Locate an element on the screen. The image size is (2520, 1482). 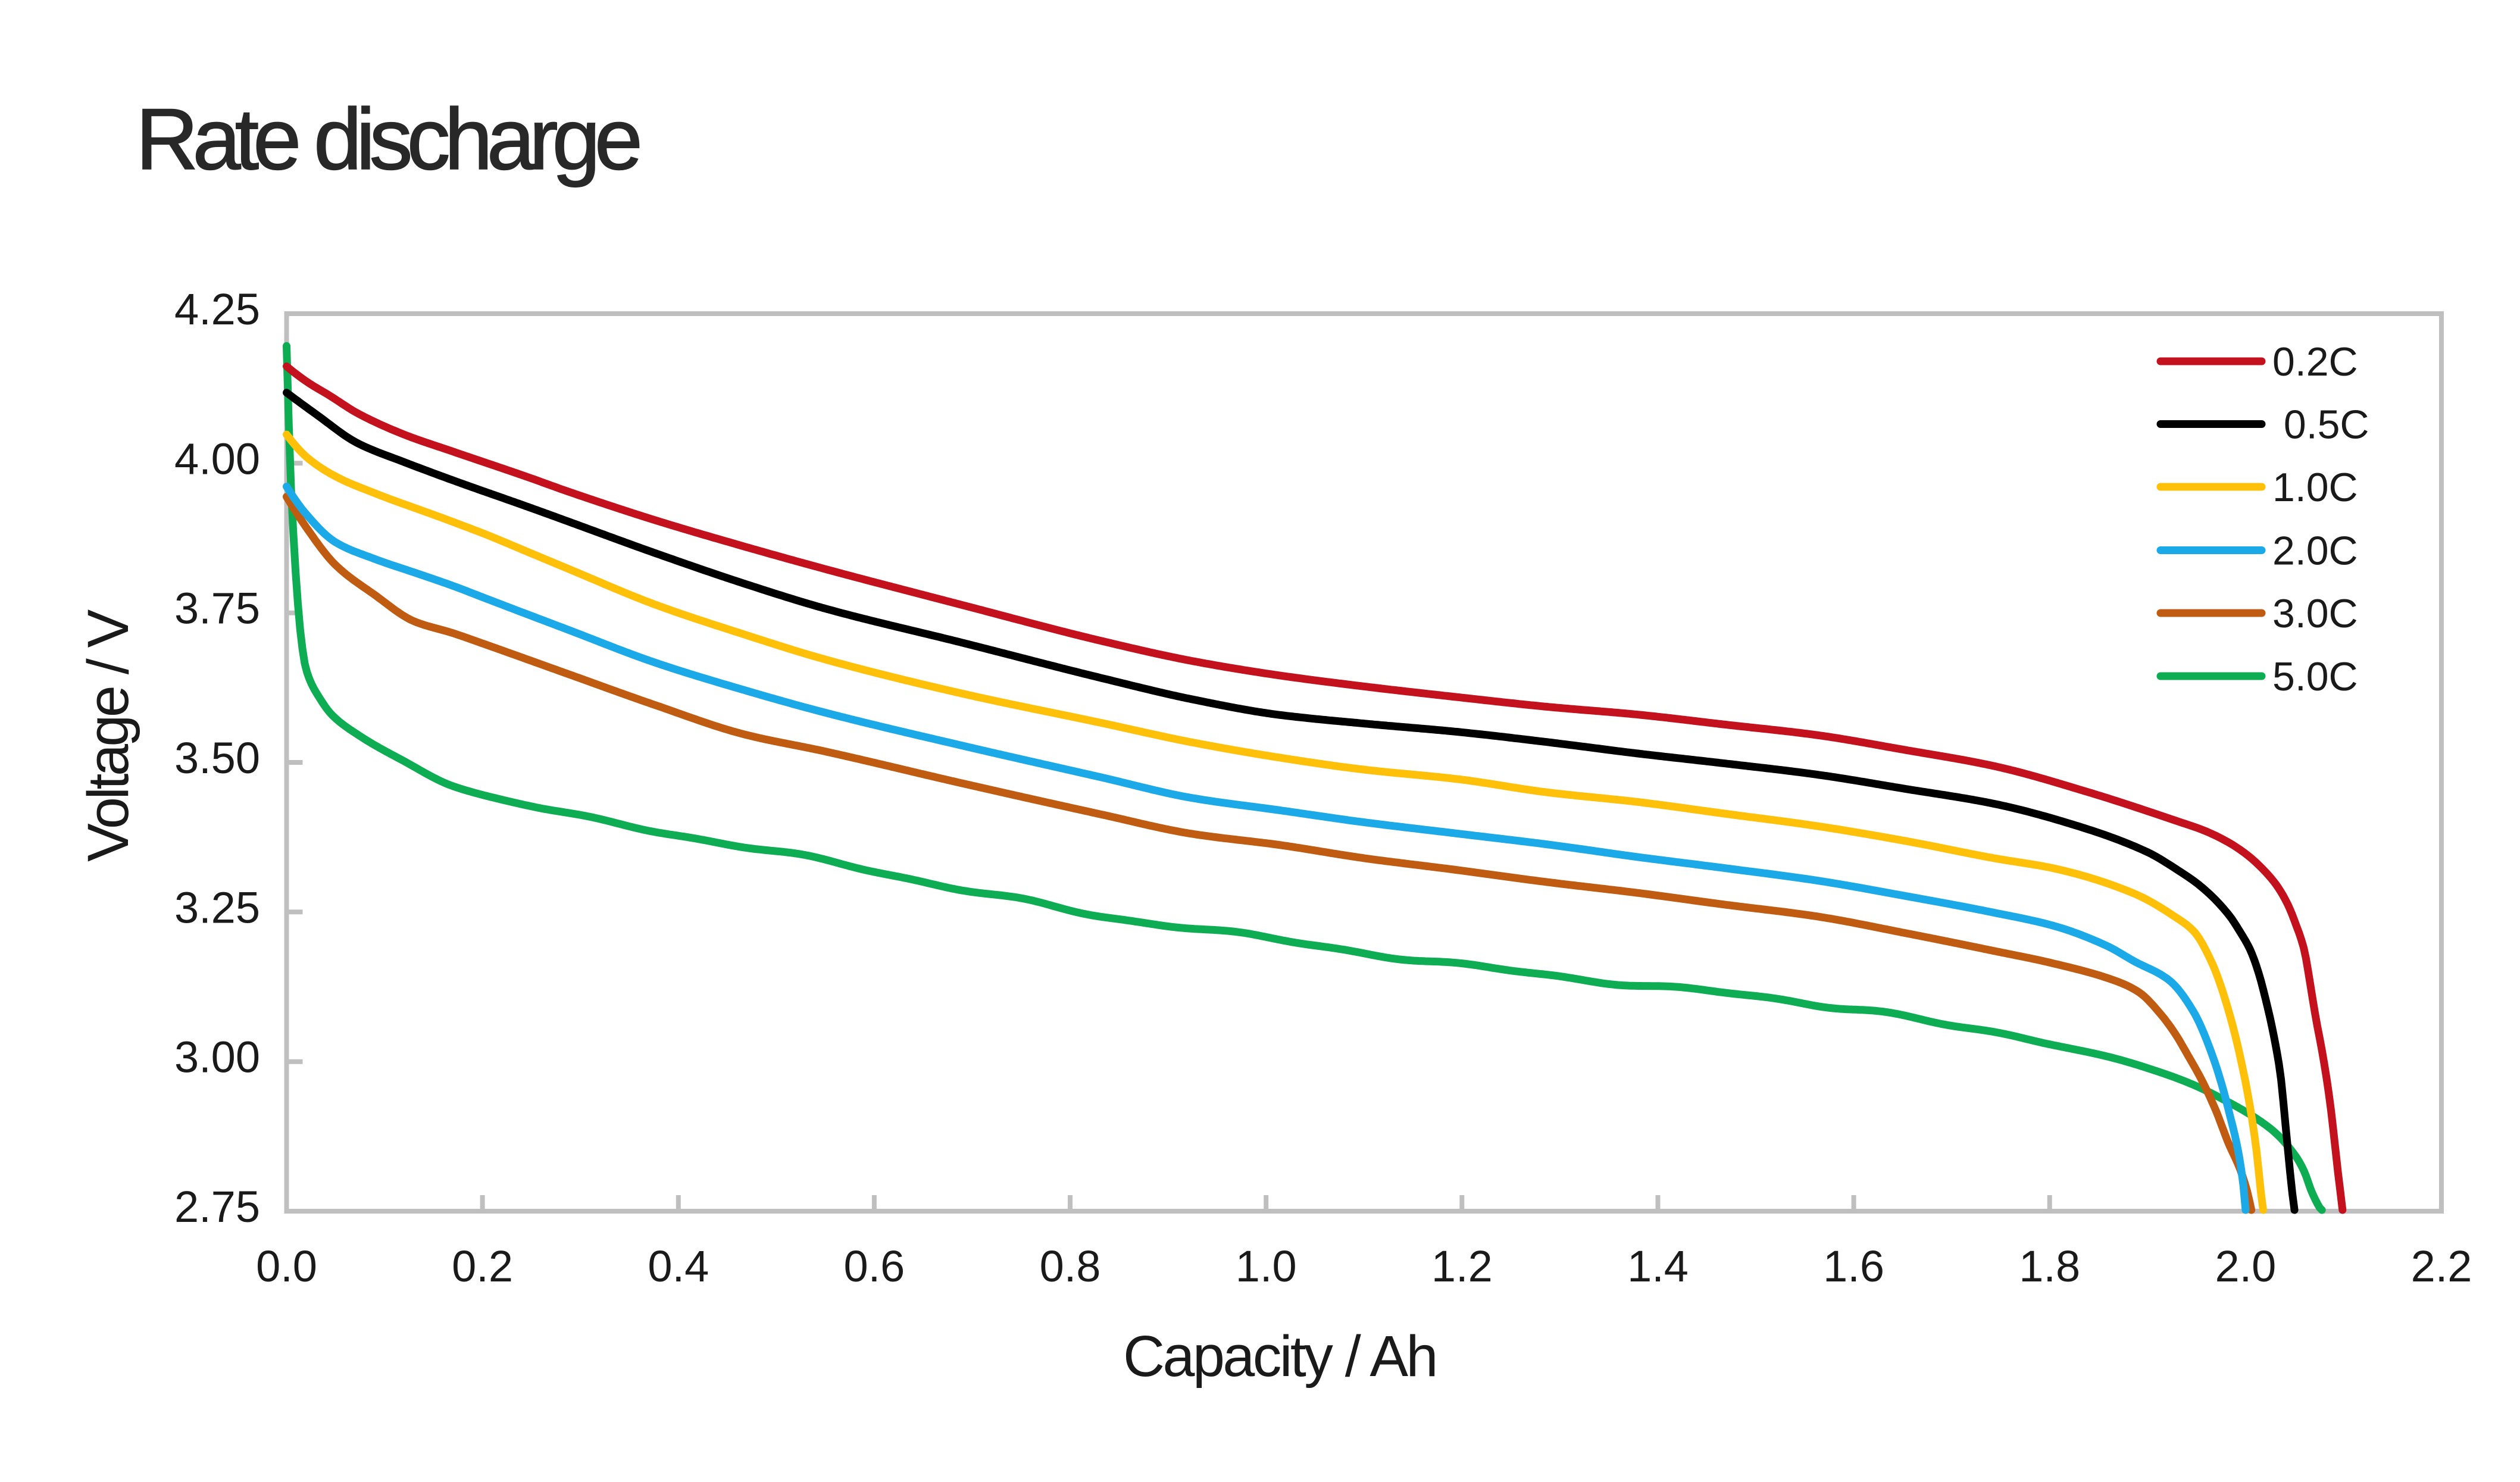
svg-text: 1.6 is located at coordinates (1854, 1267).